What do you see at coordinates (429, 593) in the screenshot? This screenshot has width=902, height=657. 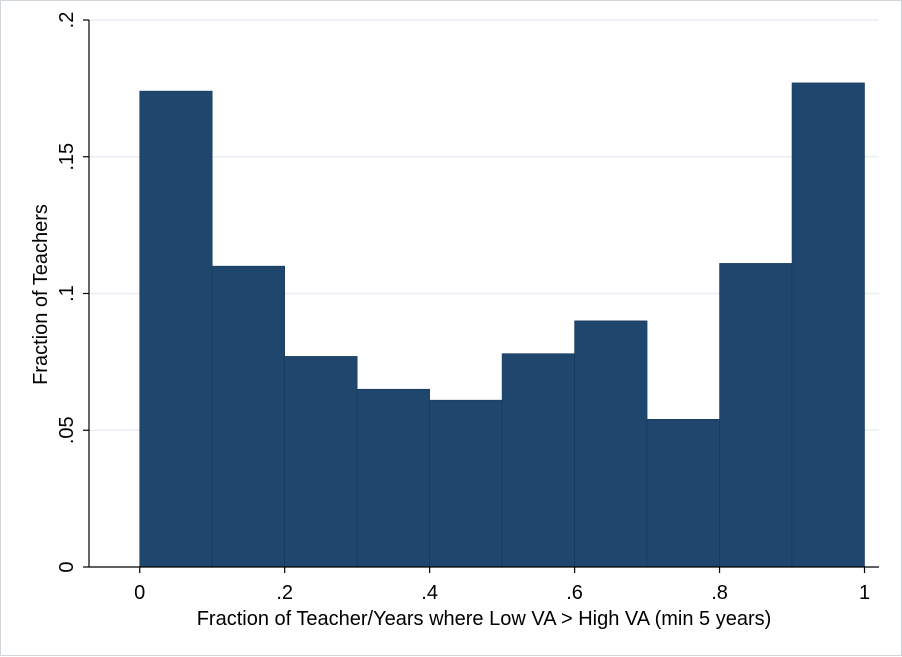 I see `x-tick-label: .4` at bounding box center [429, 593].